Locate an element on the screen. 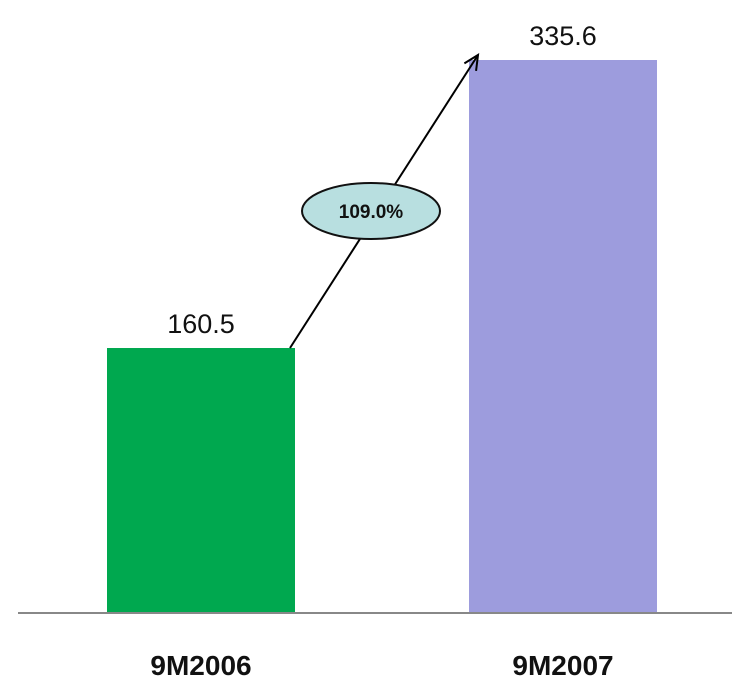  category-label-9m2007: 9M2007 is located at coordinates (562, 665).